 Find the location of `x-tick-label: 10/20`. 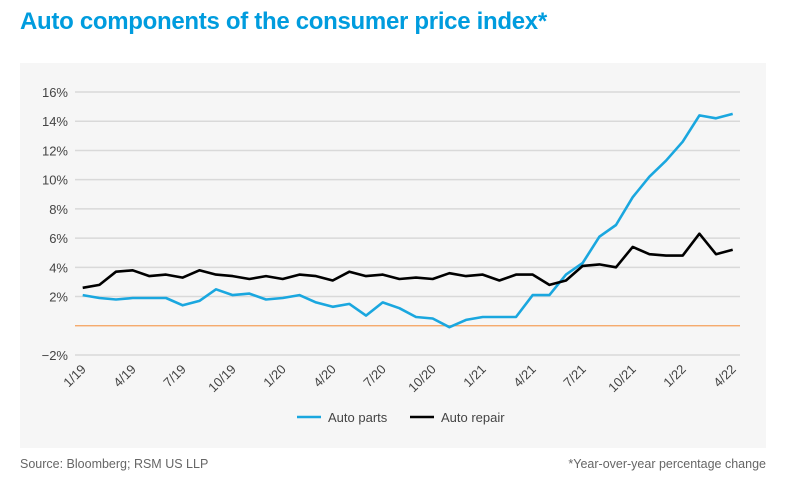

x-tick-label: 10/20 is located at coordinates (422, 379).